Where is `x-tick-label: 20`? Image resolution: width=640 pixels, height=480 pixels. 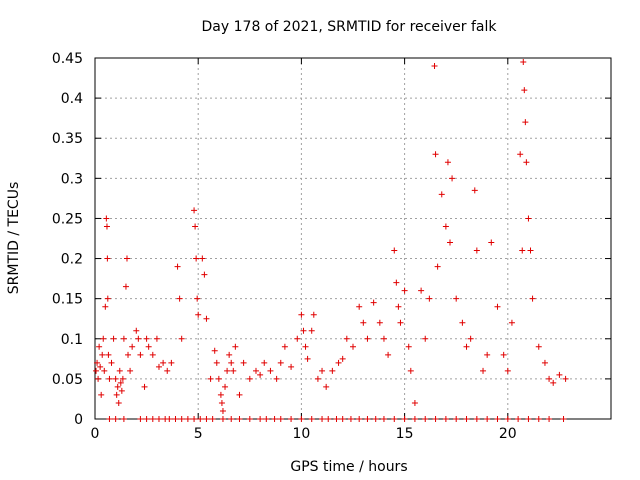 x-tick-label: 20 is located at coordinates (508, 434).